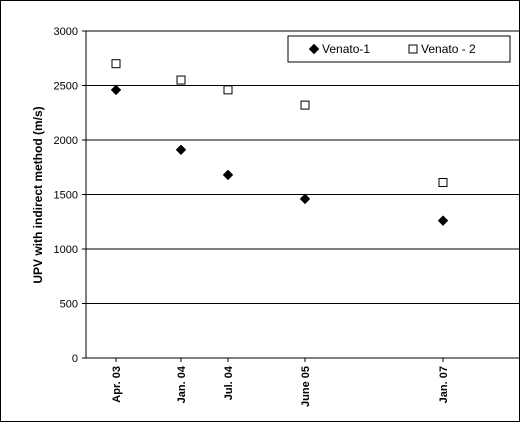 This screenshot has width=520, height=427. What do you see at coordinates (448, 49) in the screenshot?
I see `legend-label-venato-2: Venato - 2` at bounding box center [448, 49].